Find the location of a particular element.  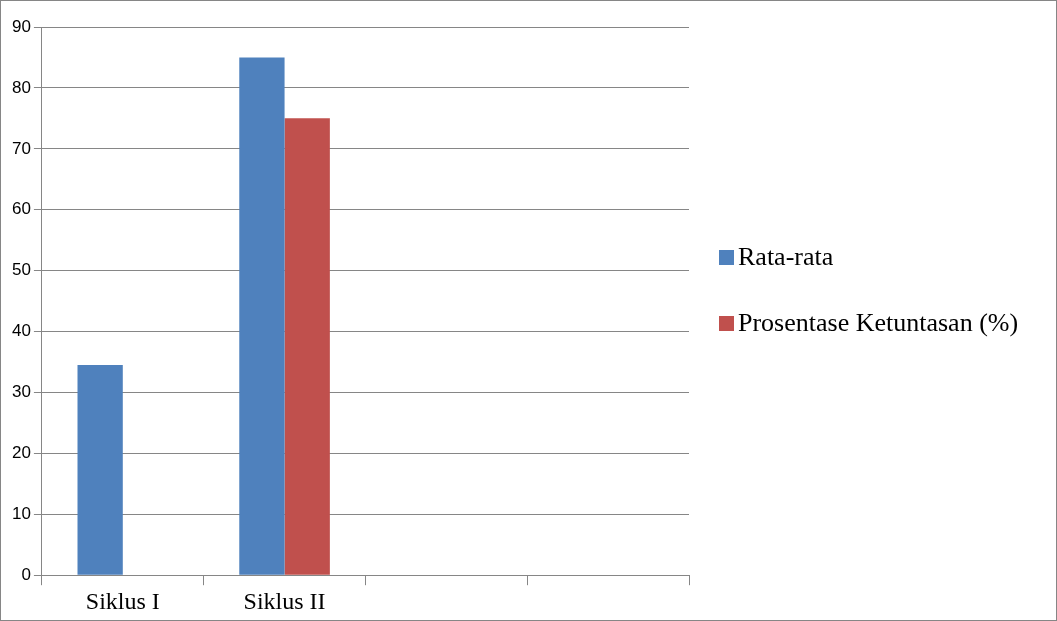

y-tick-label: 40 is located at coordinates (21, 331).